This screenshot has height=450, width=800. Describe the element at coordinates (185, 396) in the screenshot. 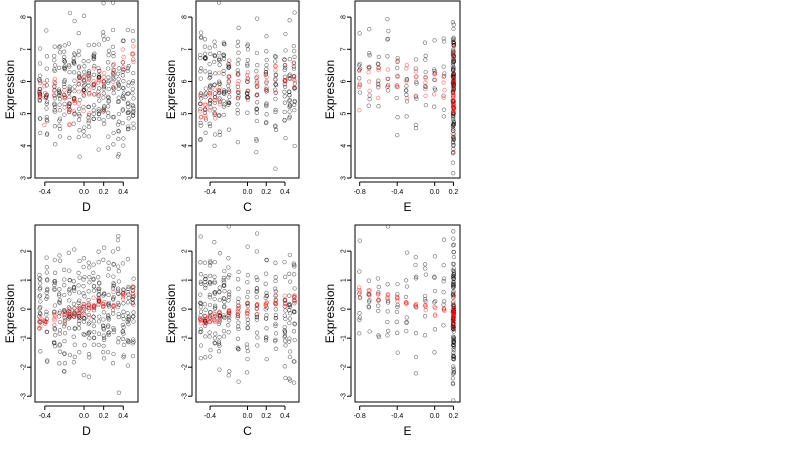

I see `y-tick-label: -3` at that location.